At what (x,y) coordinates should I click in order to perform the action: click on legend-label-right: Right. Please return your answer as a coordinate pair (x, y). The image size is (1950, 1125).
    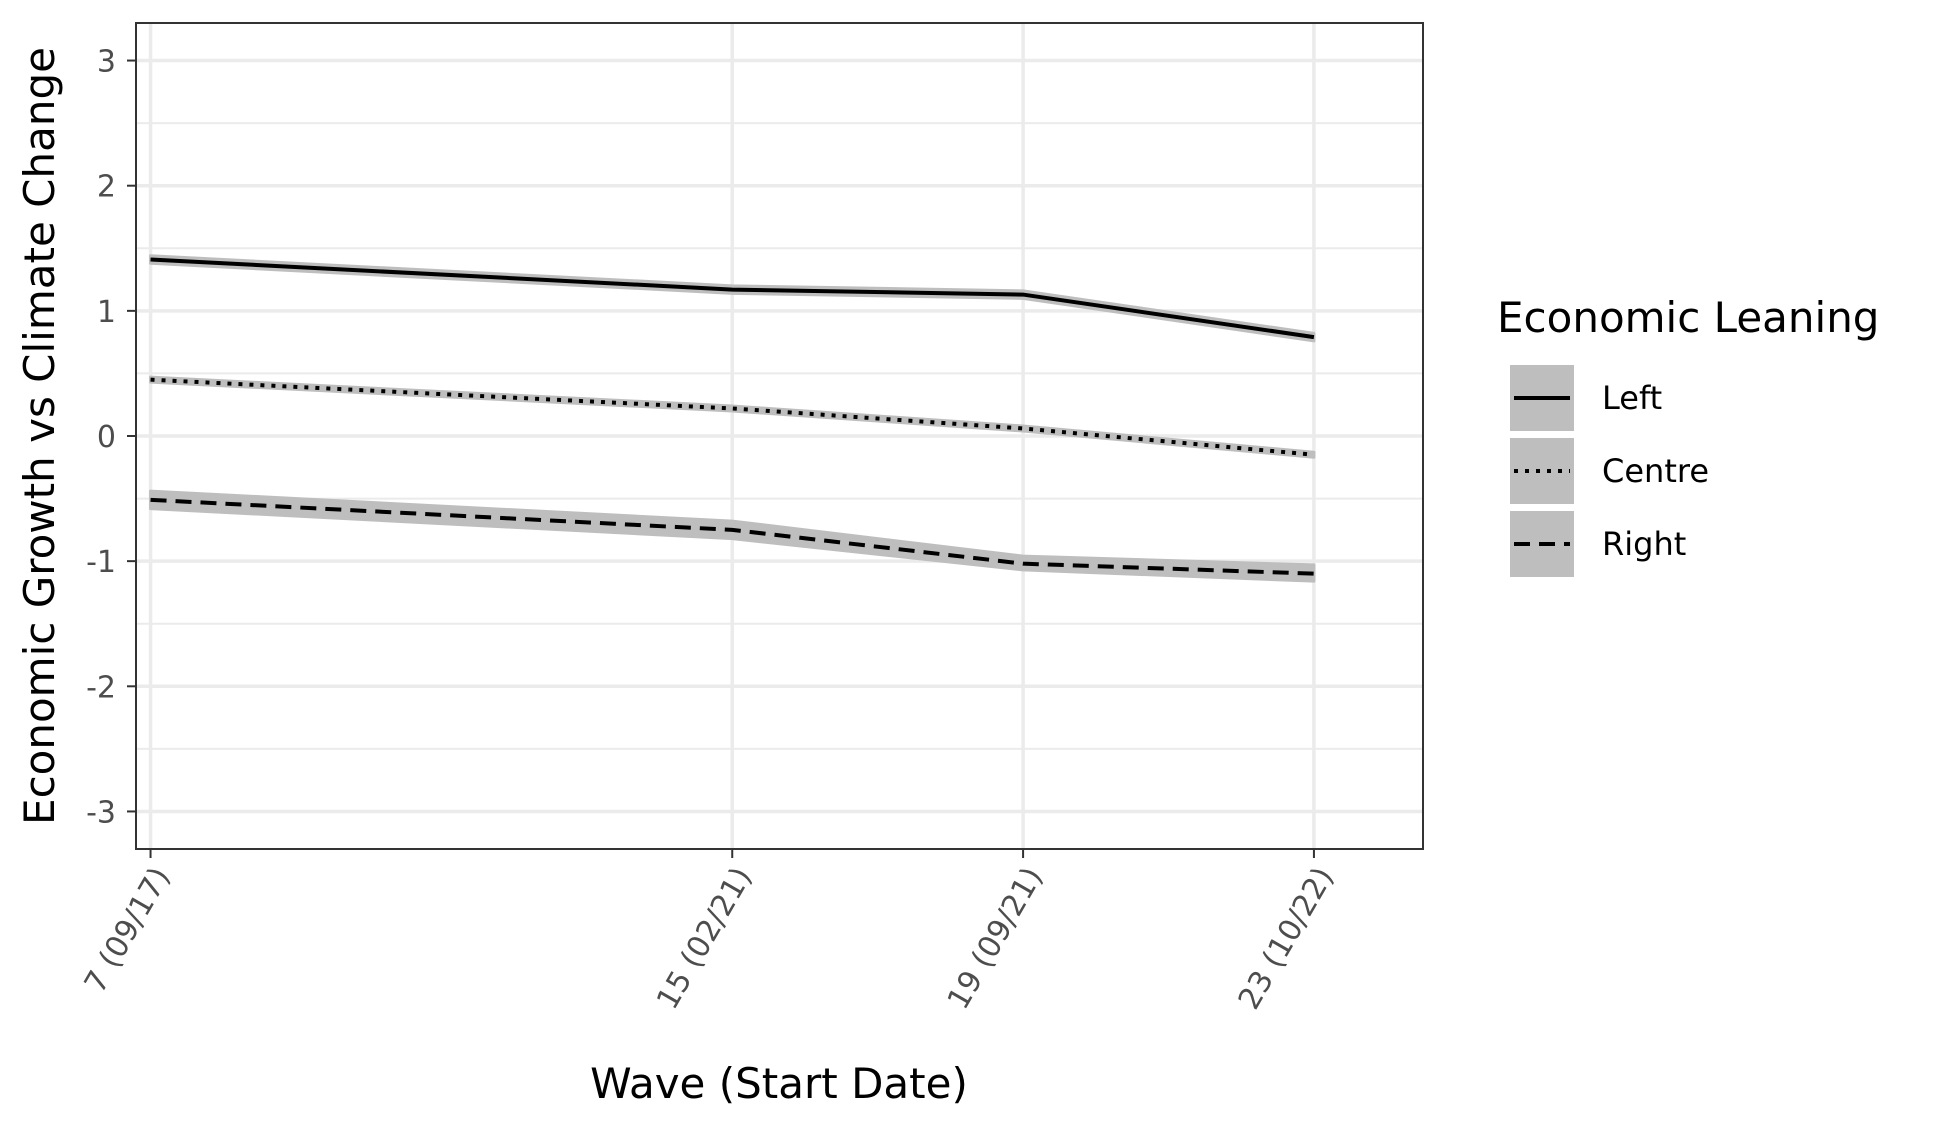
    Looking at the image, I should click on (1644, 544).